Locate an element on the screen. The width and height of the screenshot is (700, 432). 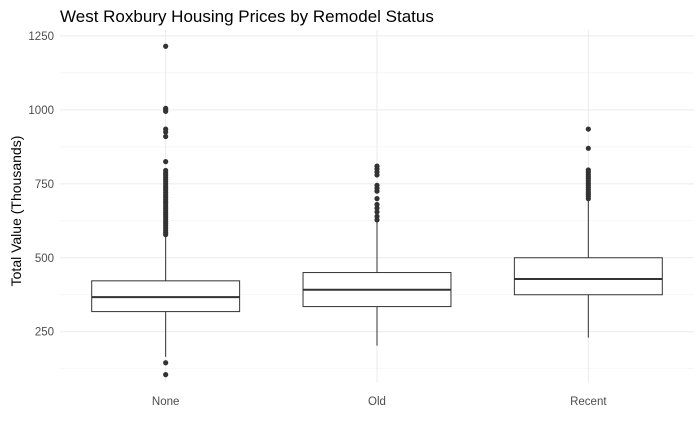
x-tick-label: None is located at coordinates (166, 402).